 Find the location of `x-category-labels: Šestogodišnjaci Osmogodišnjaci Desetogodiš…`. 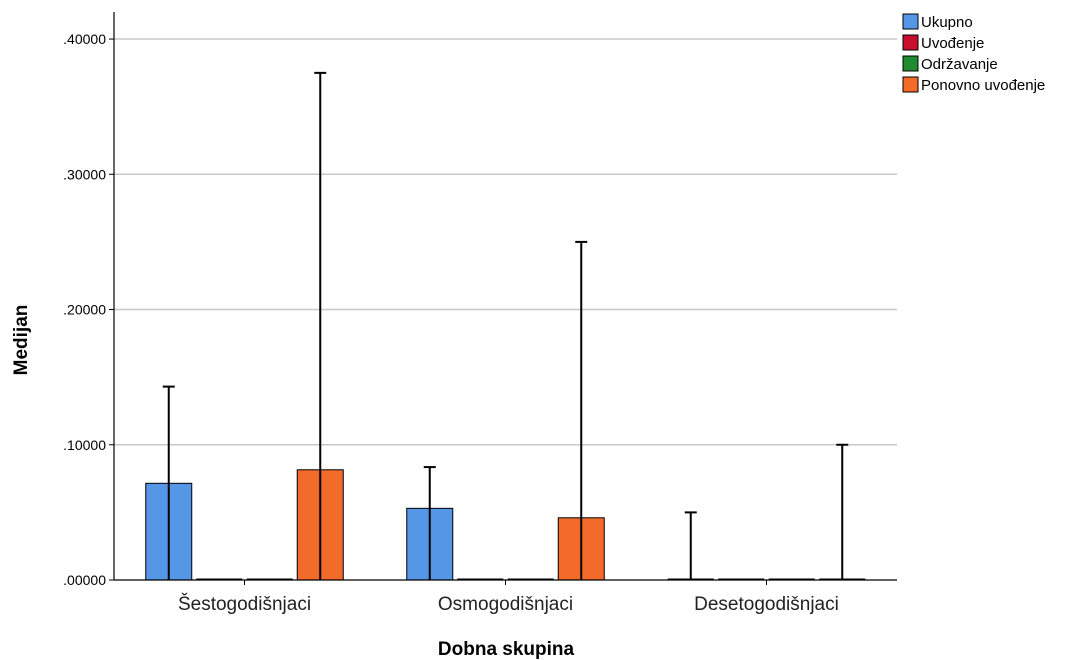

x-category-labels: Šestogodišnjaci Osmogodišnjaci Desetogodiš… is located at coordinates (508, 597).